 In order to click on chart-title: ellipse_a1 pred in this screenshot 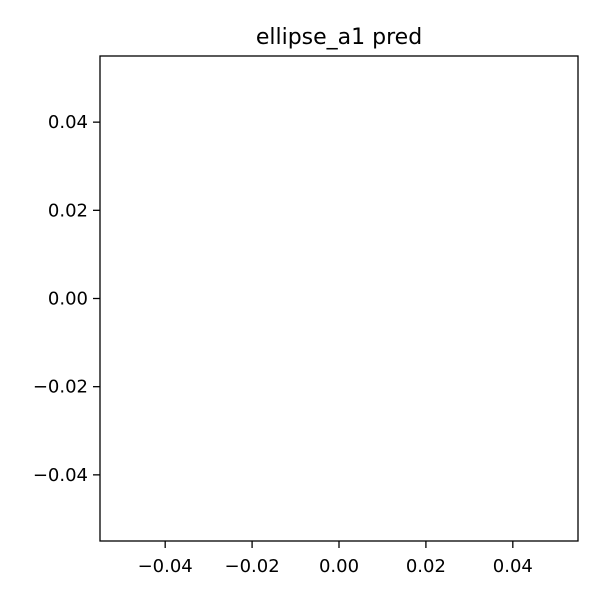, I will do `click(339, 37)`.